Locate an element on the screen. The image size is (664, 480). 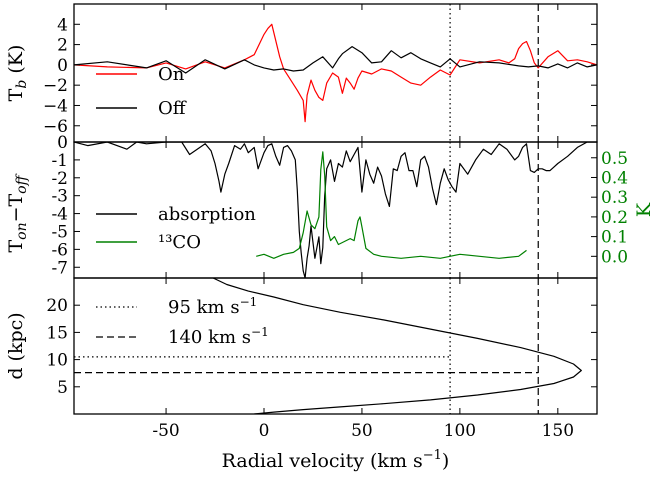
legend-label-dashed: 140 km s−1 is located at coordinates (218, 336).